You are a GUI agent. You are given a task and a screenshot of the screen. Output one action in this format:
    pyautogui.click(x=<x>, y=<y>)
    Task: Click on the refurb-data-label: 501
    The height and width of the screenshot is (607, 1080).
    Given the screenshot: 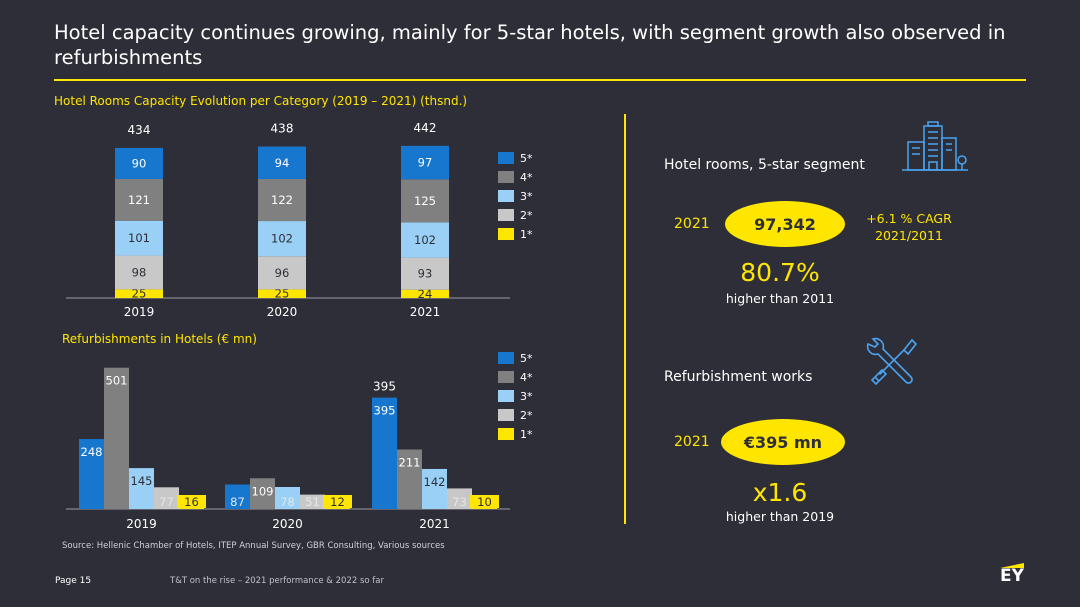 What is the action you would take?
    pyautogui.click(x=117, y=381)
    